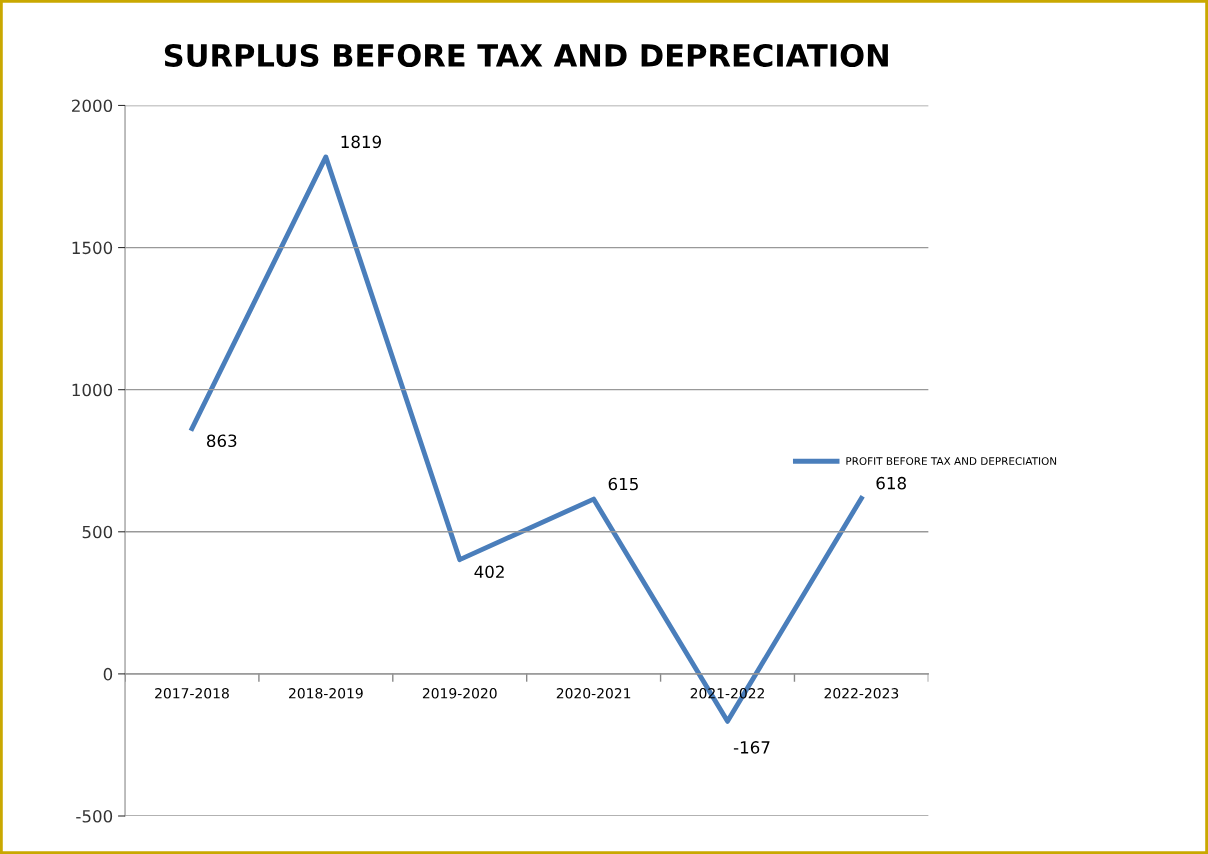 The image size is (1208, 854). What do you see at coordinates (861, 693) in the screenshot?
I see `x-tick-label: 2022-2023` at bounding box center [861, 693].